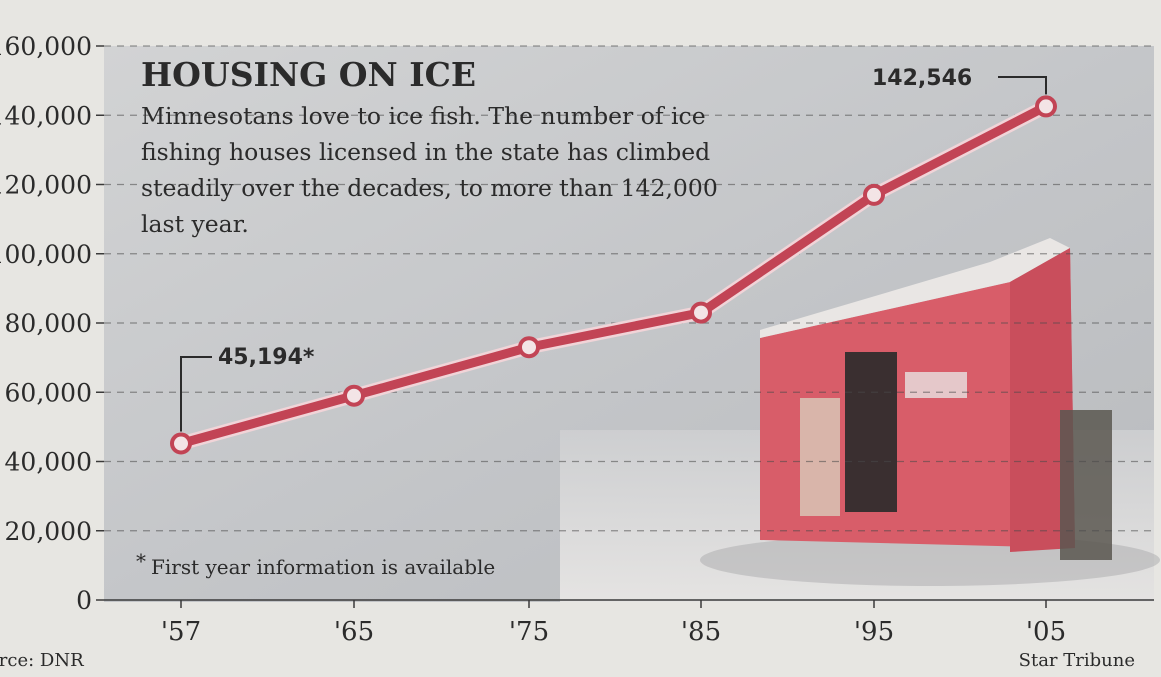 This screenshot has height=677, width=1161. What do you see at coordinates (48, 462) in the screenshot?
I see `y-tick-label: 40,000` at bounding box center [48, 462].